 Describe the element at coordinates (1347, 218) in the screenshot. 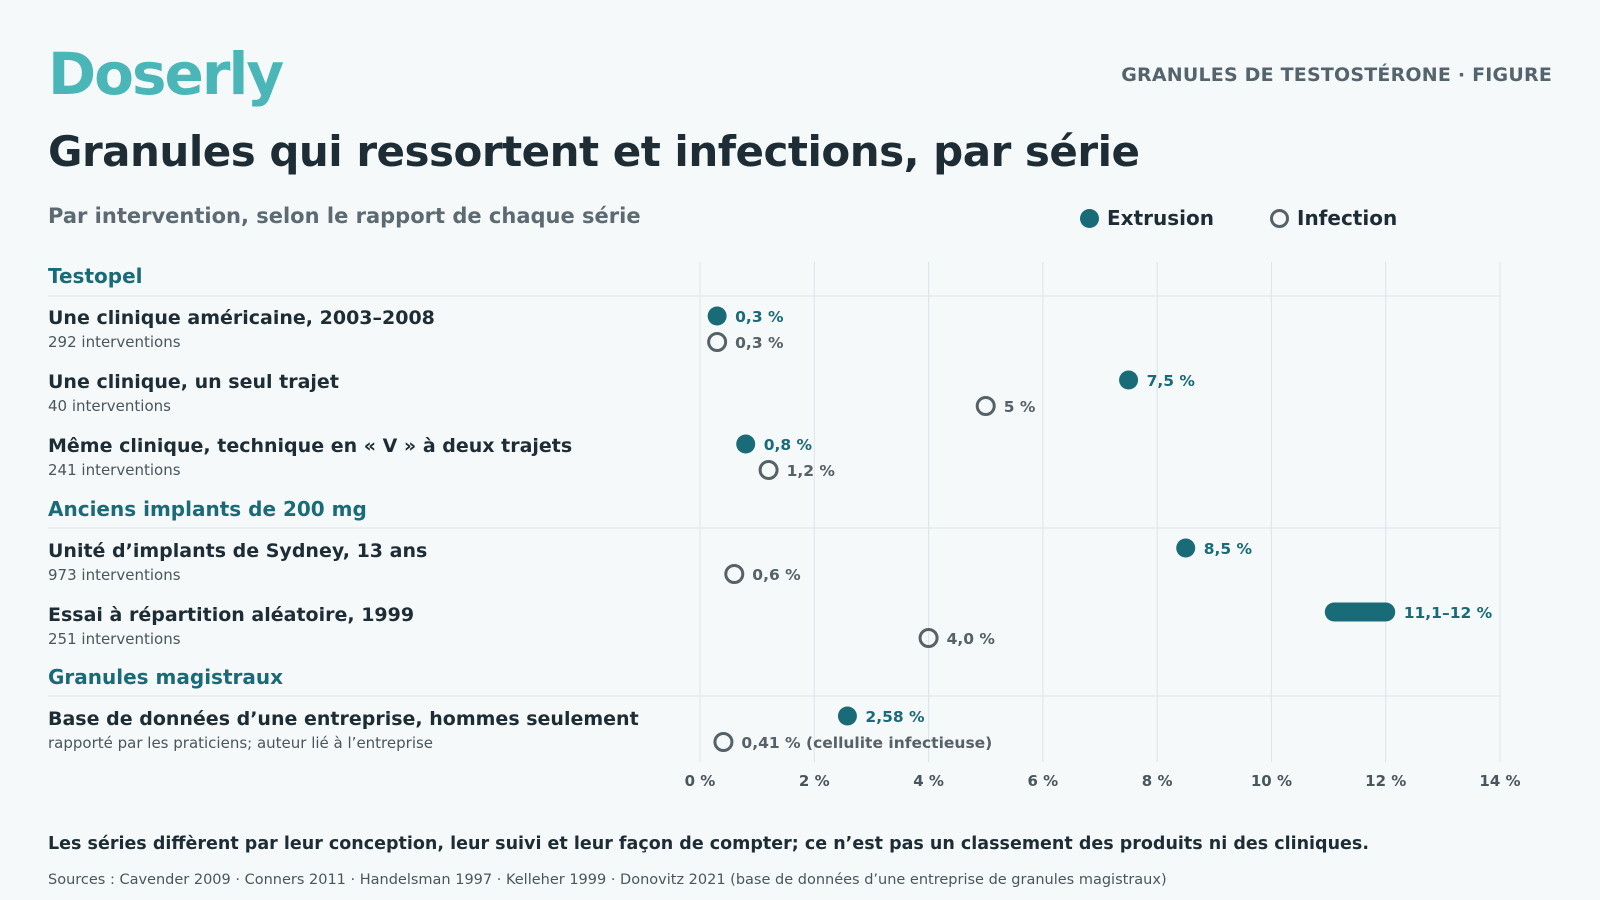

I see `legend-infection-label: Infection` at that location.